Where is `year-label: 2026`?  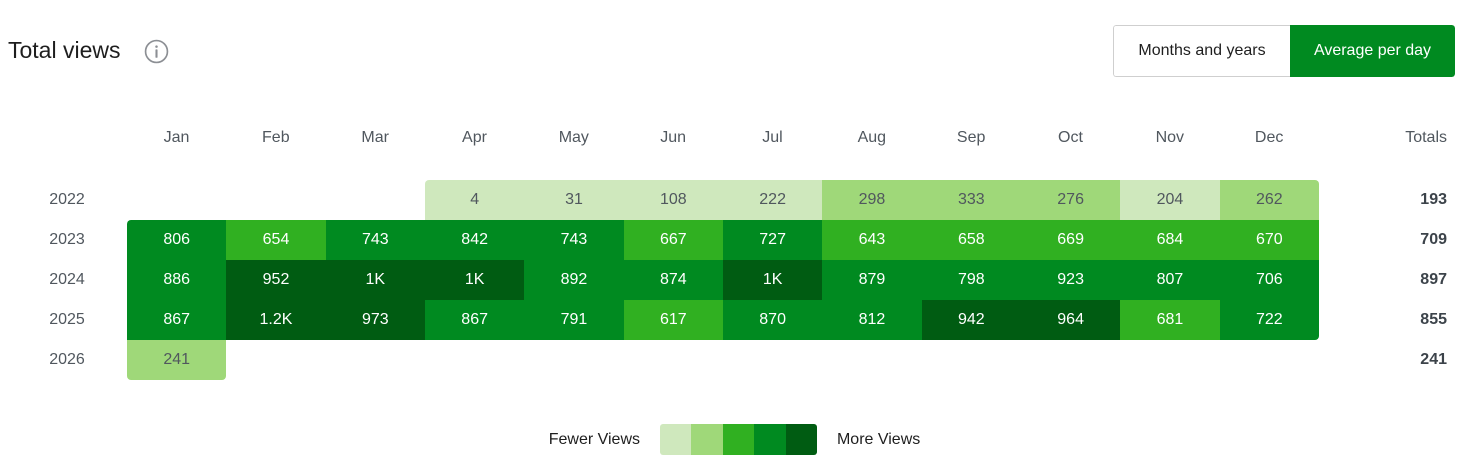 year-label: 2026 is located at coordinates (67, 359).